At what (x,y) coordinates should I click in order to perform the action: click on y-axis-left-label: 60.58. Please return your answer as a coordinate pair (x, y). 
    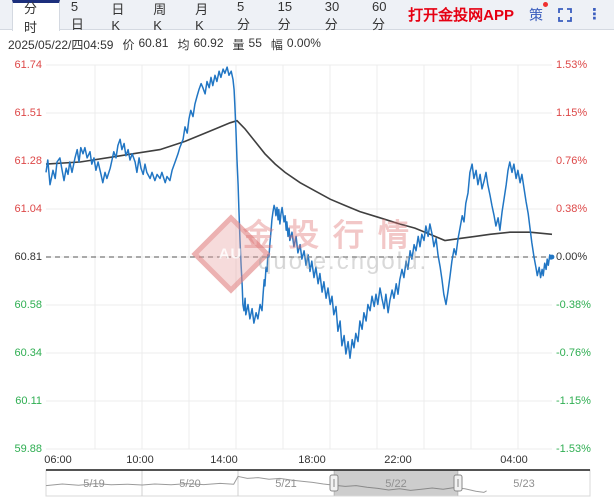
    Looking at the image, I should click on (28, 305).